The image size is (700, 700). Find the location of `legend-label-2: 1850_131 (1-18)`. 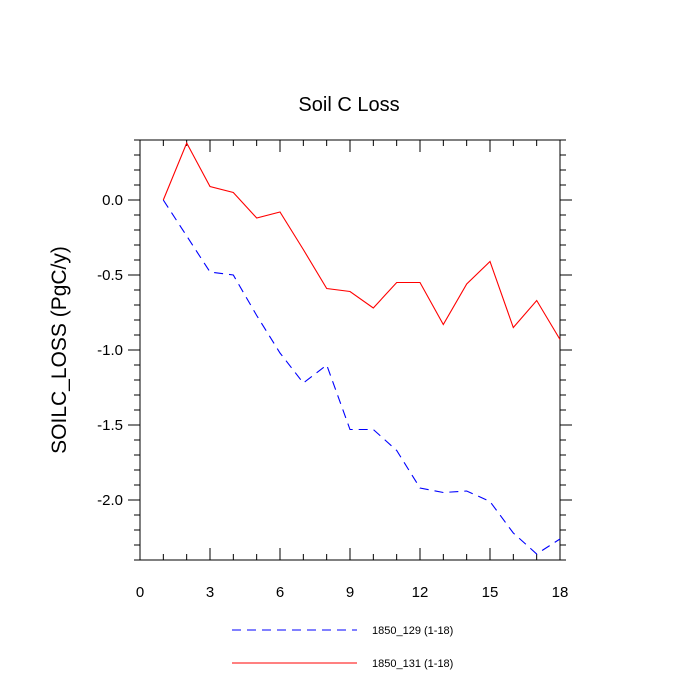

legend-label-2: 1850_131 (1-18) is located at coordinates (412, 664).